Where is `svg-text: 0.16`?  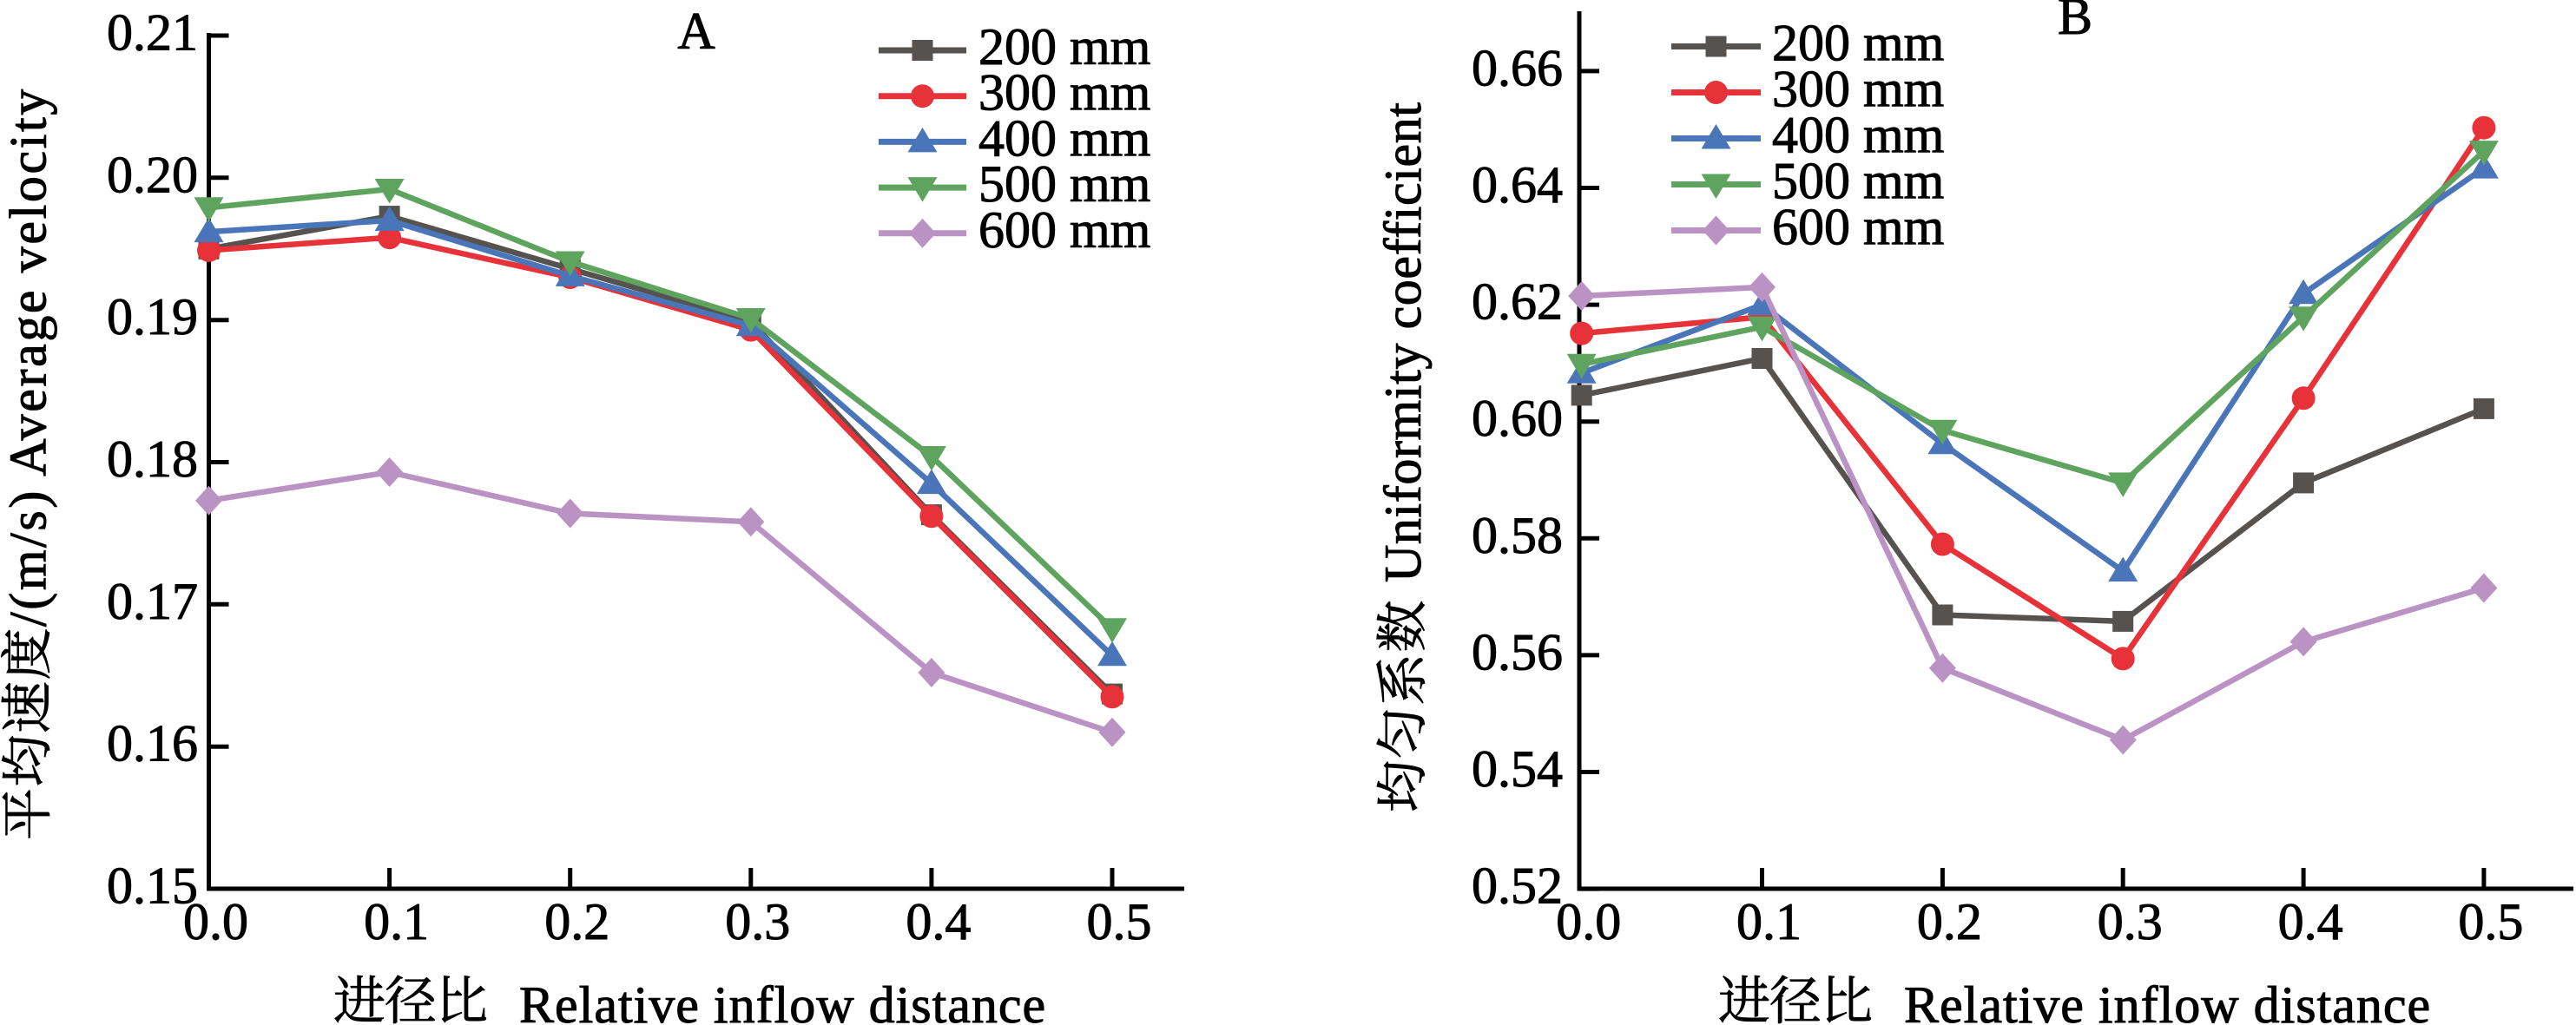 svg-text: 0.16 is located at coordinates (152, 743).